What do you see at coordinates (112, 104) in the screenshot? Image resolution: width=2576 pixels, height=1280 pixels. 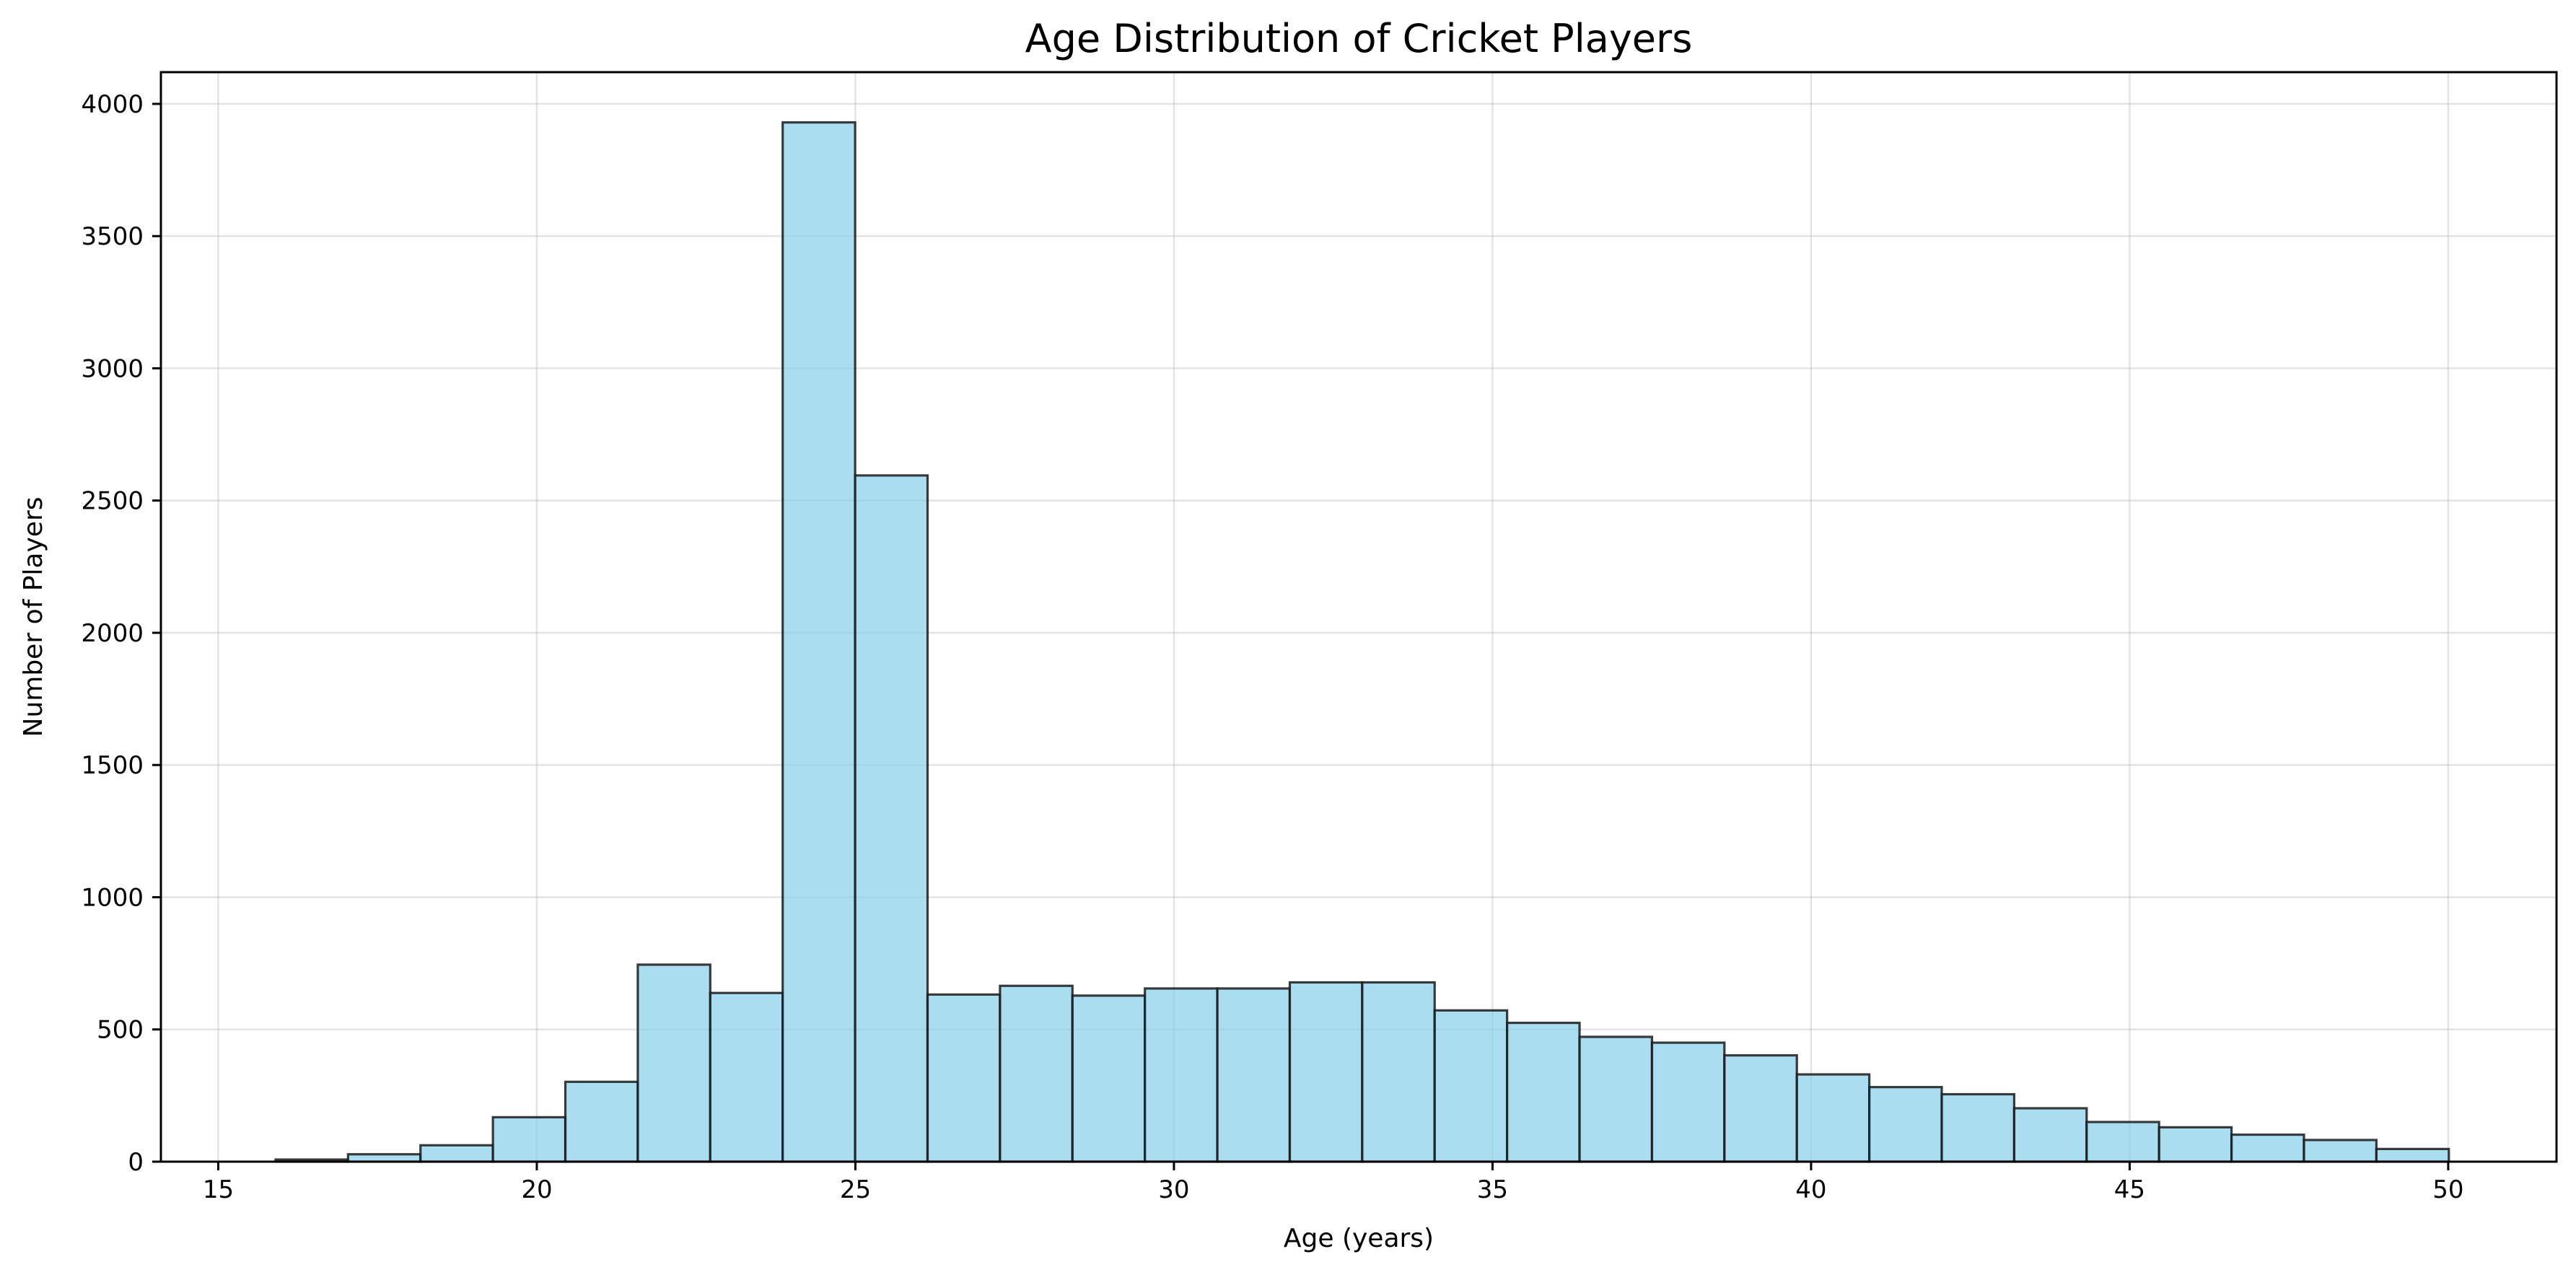 I see `y-tick-label: 4000` at bounding box center [112, 104].